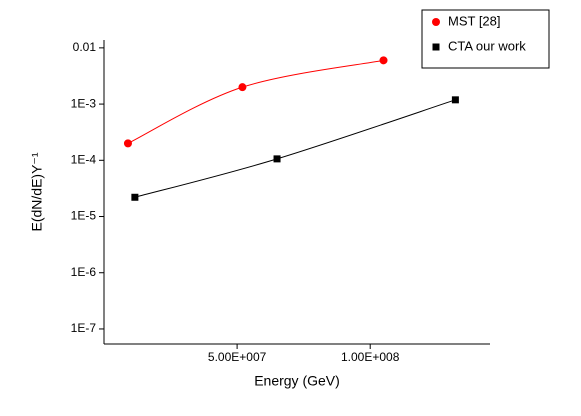 The width and height of the screenshot is (581, 416). What do you see at coordinates (84, 216) in the screenshot?
I see `y-tick-label: 1E-5` at bounding box center [84, 216].